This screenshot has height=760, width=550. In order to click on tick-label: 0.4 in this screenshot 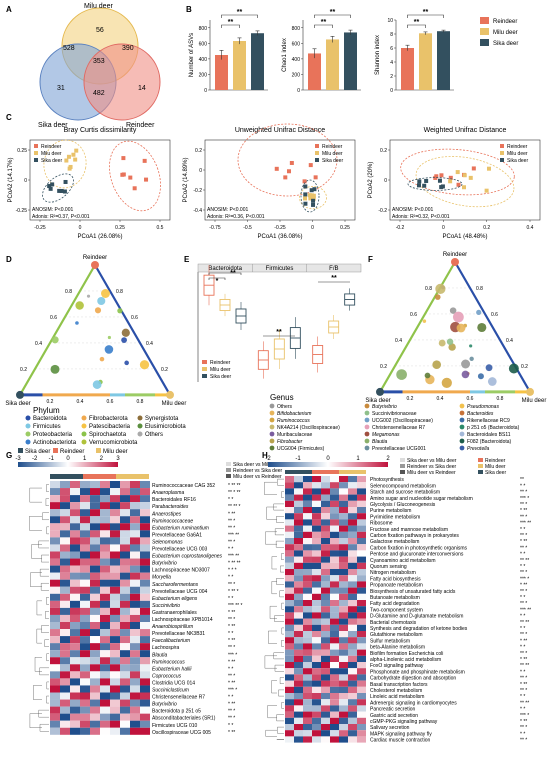, I will do `click(398, 341)`.